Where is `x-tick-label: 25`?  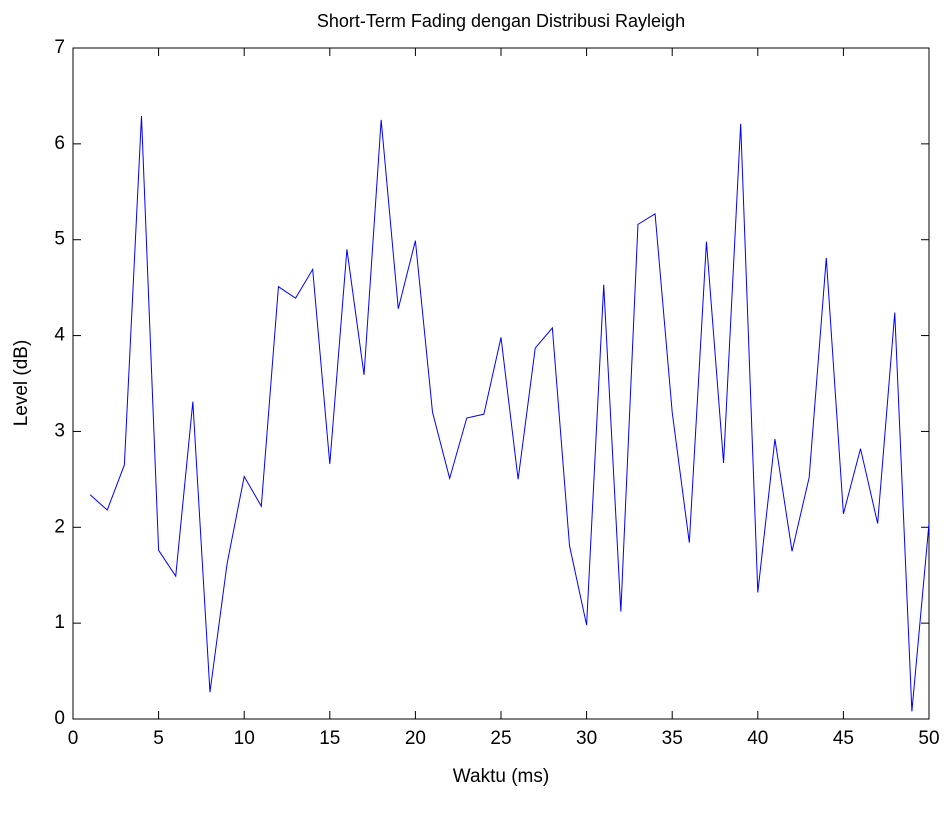 x-tick-label: 25 is located at coordinates (500, 738).